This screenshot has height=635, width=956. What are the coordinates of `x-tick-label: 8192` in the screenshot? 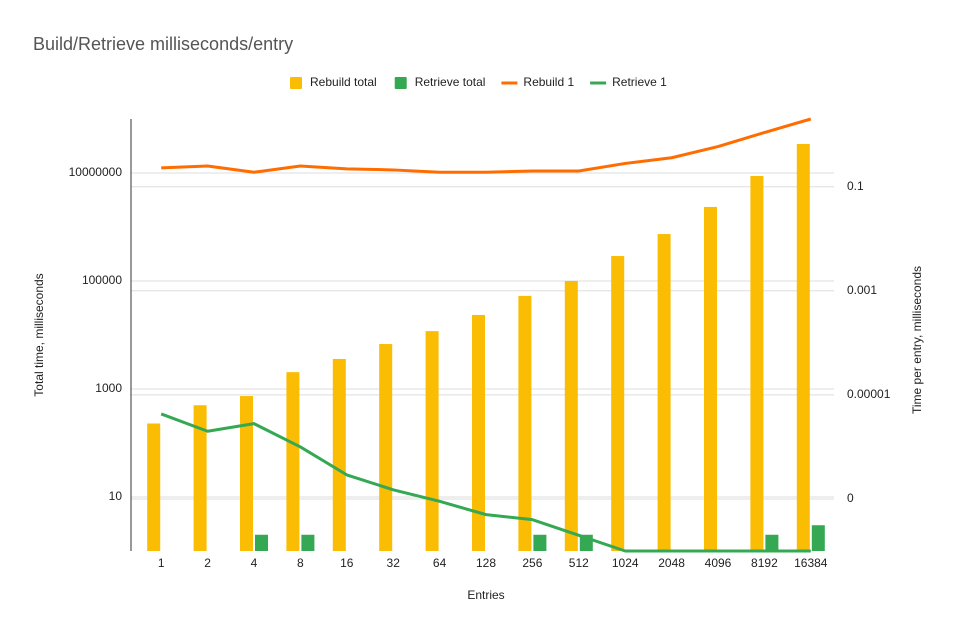 It's located at (764, 563).